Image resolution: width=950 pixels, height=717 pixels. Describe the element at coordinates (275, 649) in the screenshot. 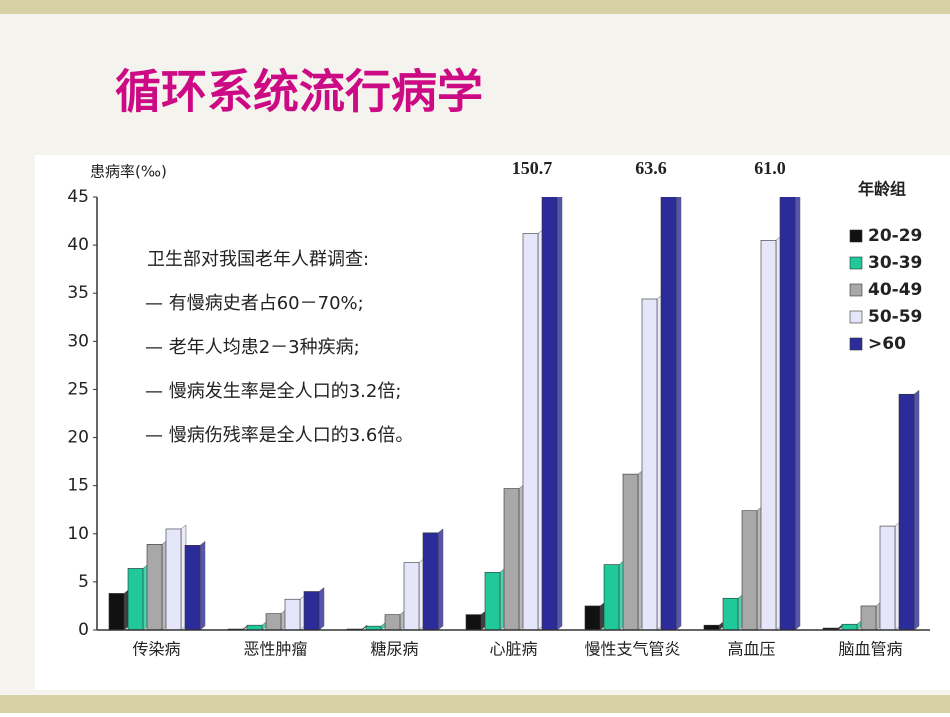

I see `x-tick-label: 恶性肿瘤` at that location.